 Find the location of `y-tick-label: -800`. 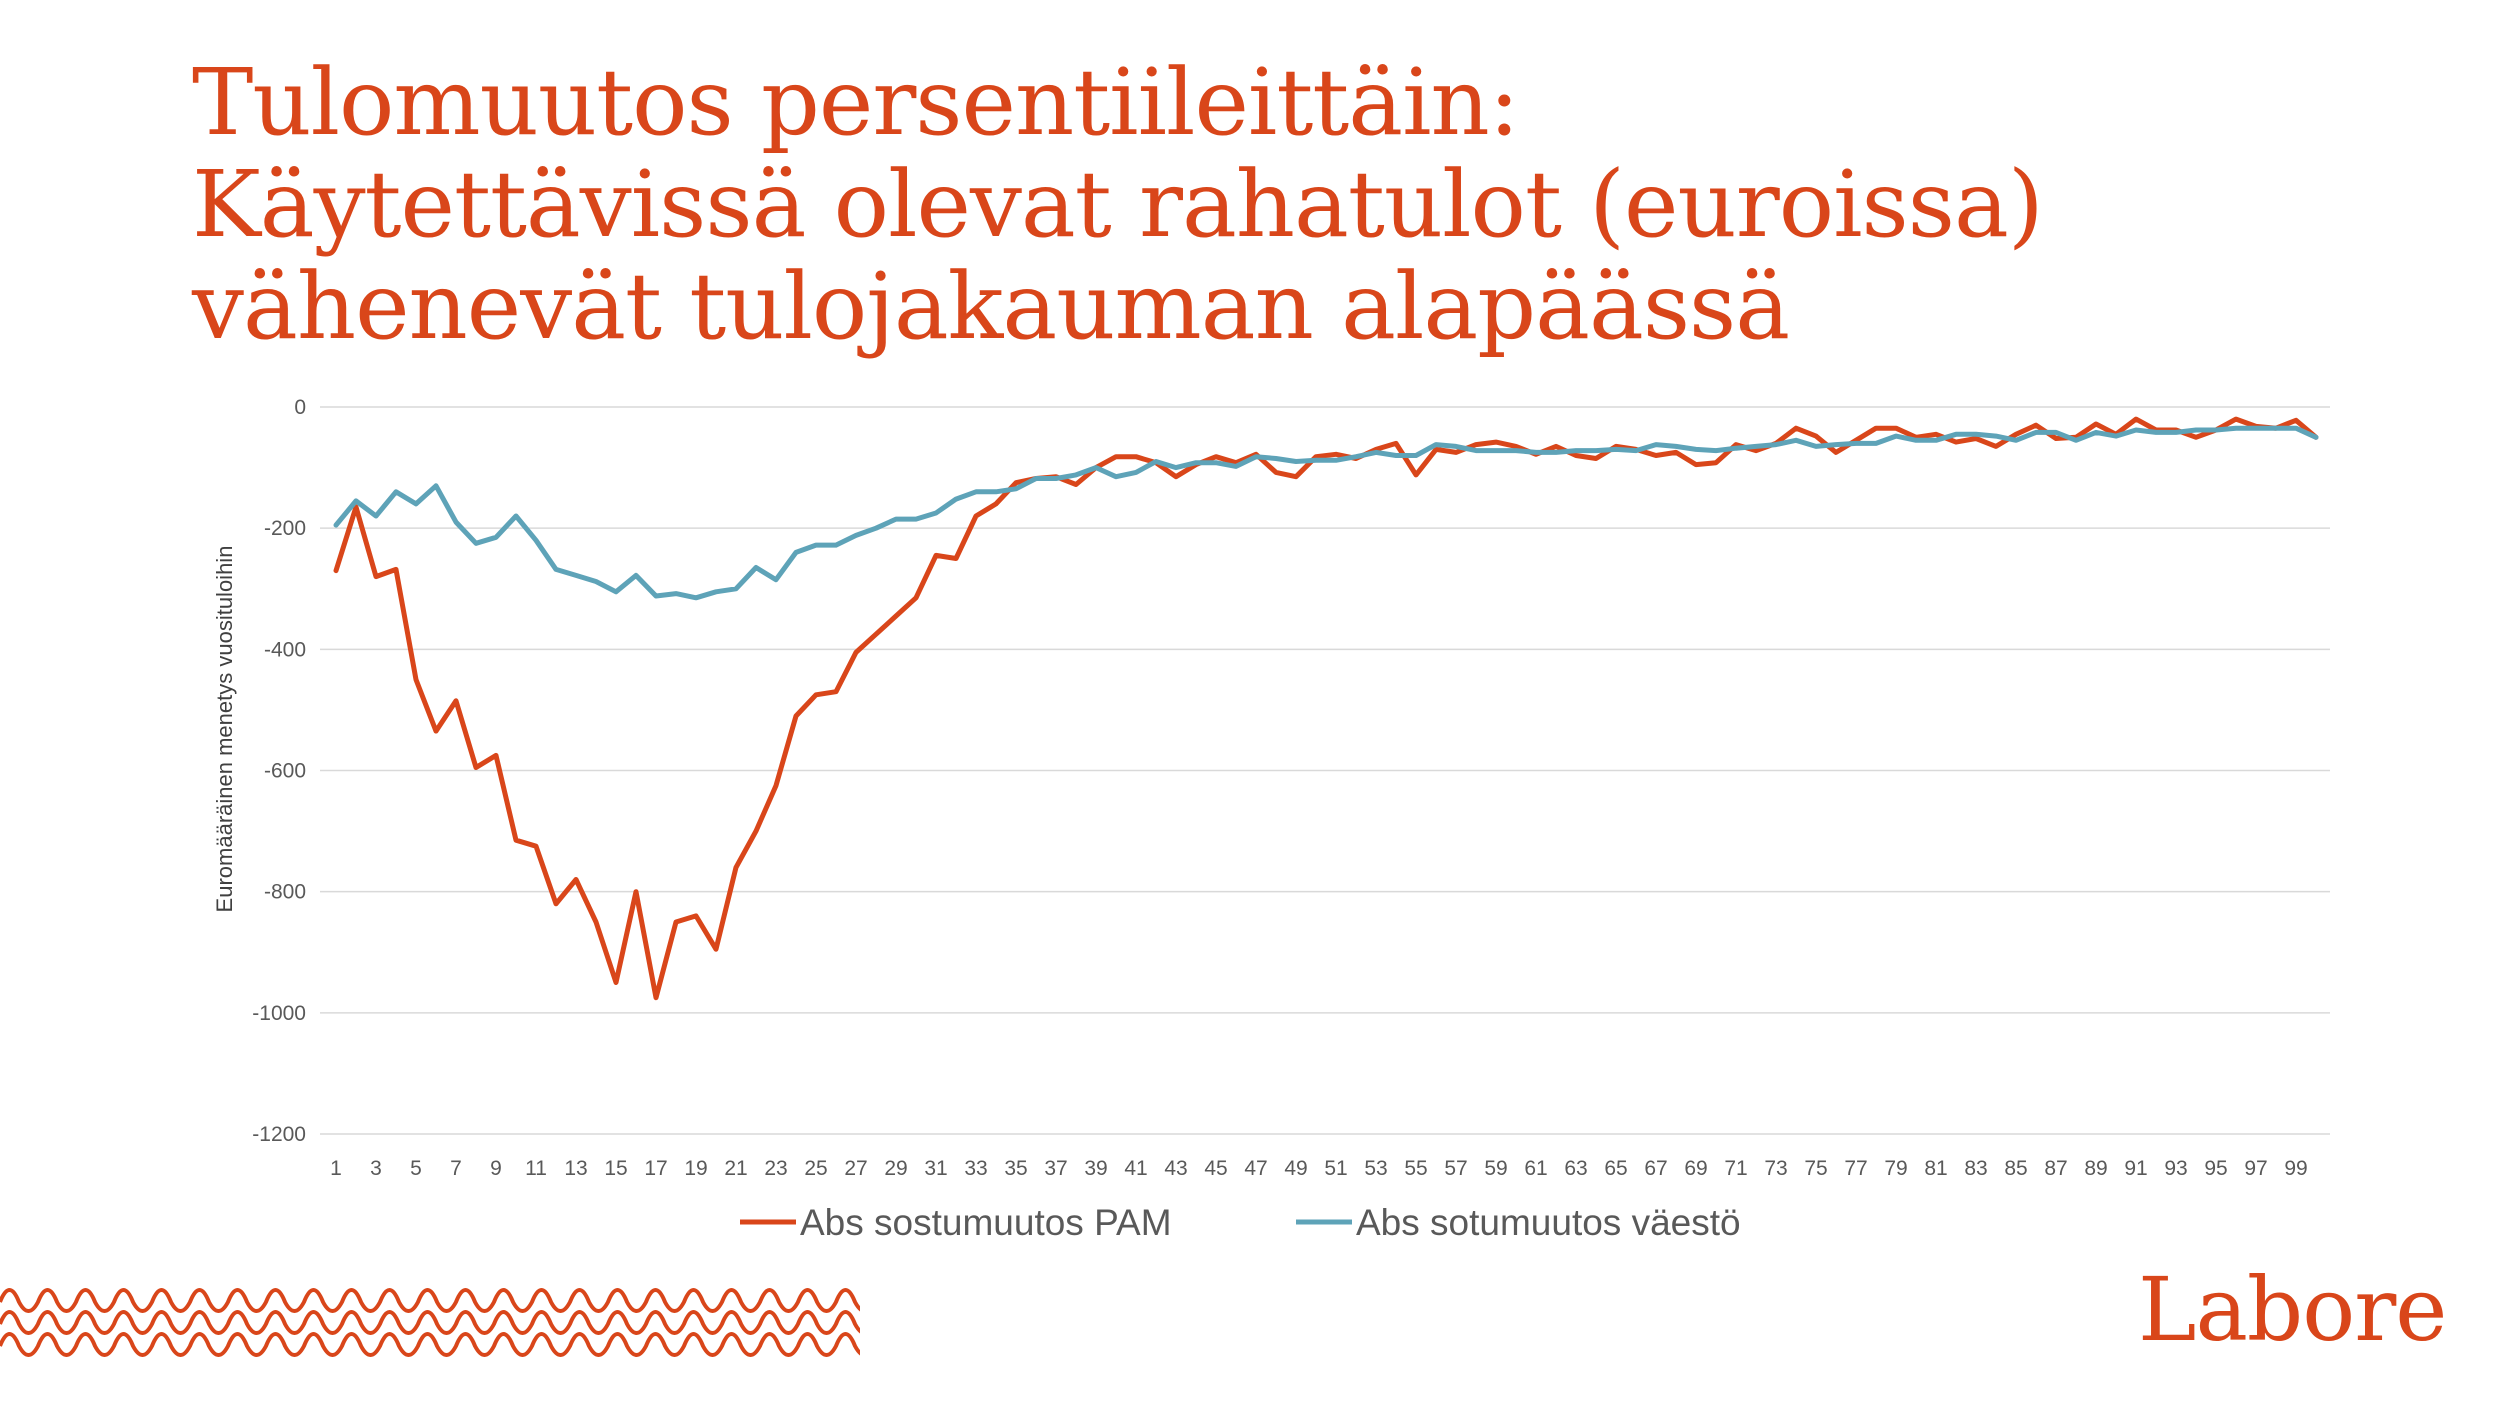

y-tick-label: -800 is located at coordinates (285, 892).